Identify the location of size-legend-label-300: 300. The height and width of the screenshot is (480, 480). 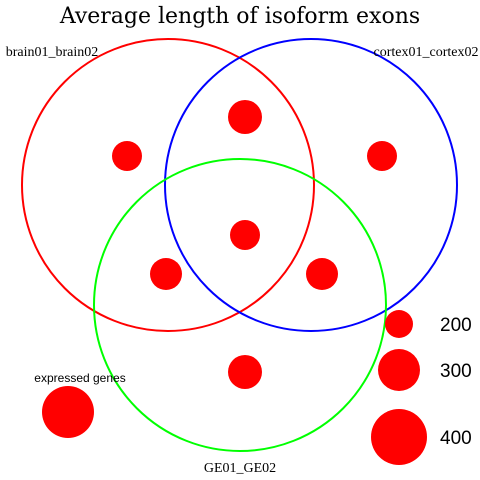
(456, 371).